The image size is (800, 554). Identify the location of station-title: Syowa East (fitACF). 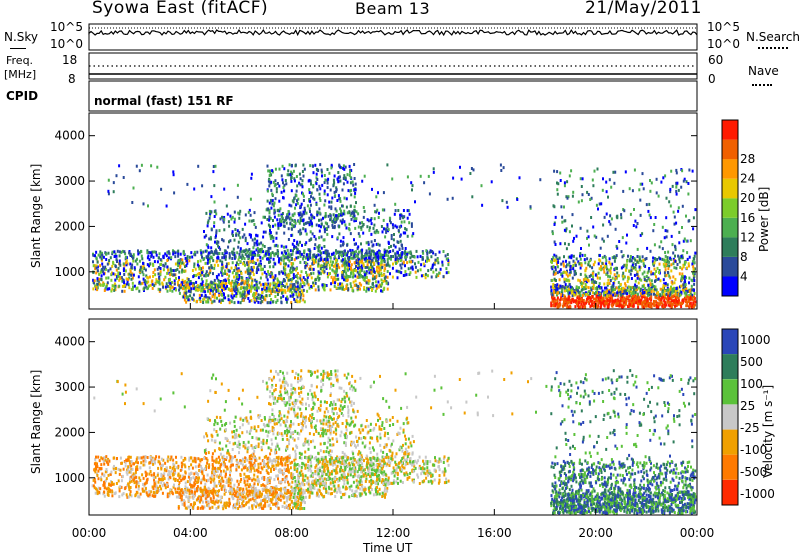
(180, 9).